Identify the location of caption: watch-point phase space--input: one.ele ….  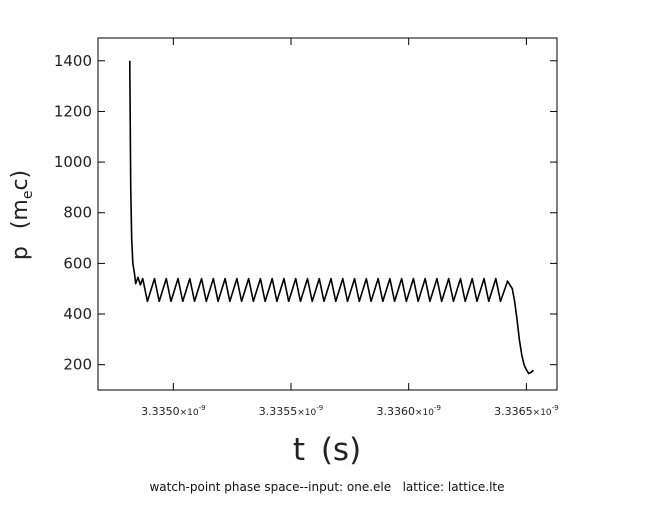
(326, 487).